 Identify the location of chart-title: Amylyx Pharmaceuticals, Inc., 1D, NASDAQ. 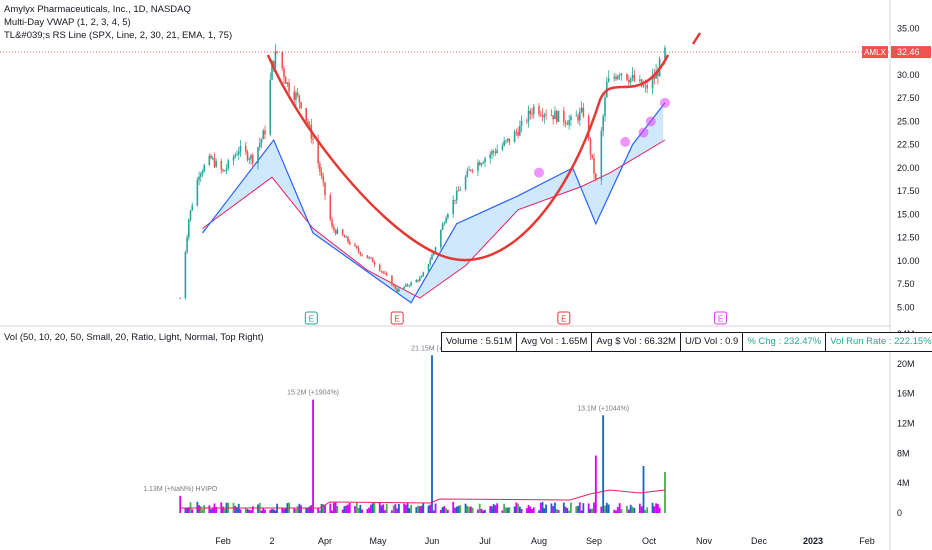
(97, 9).